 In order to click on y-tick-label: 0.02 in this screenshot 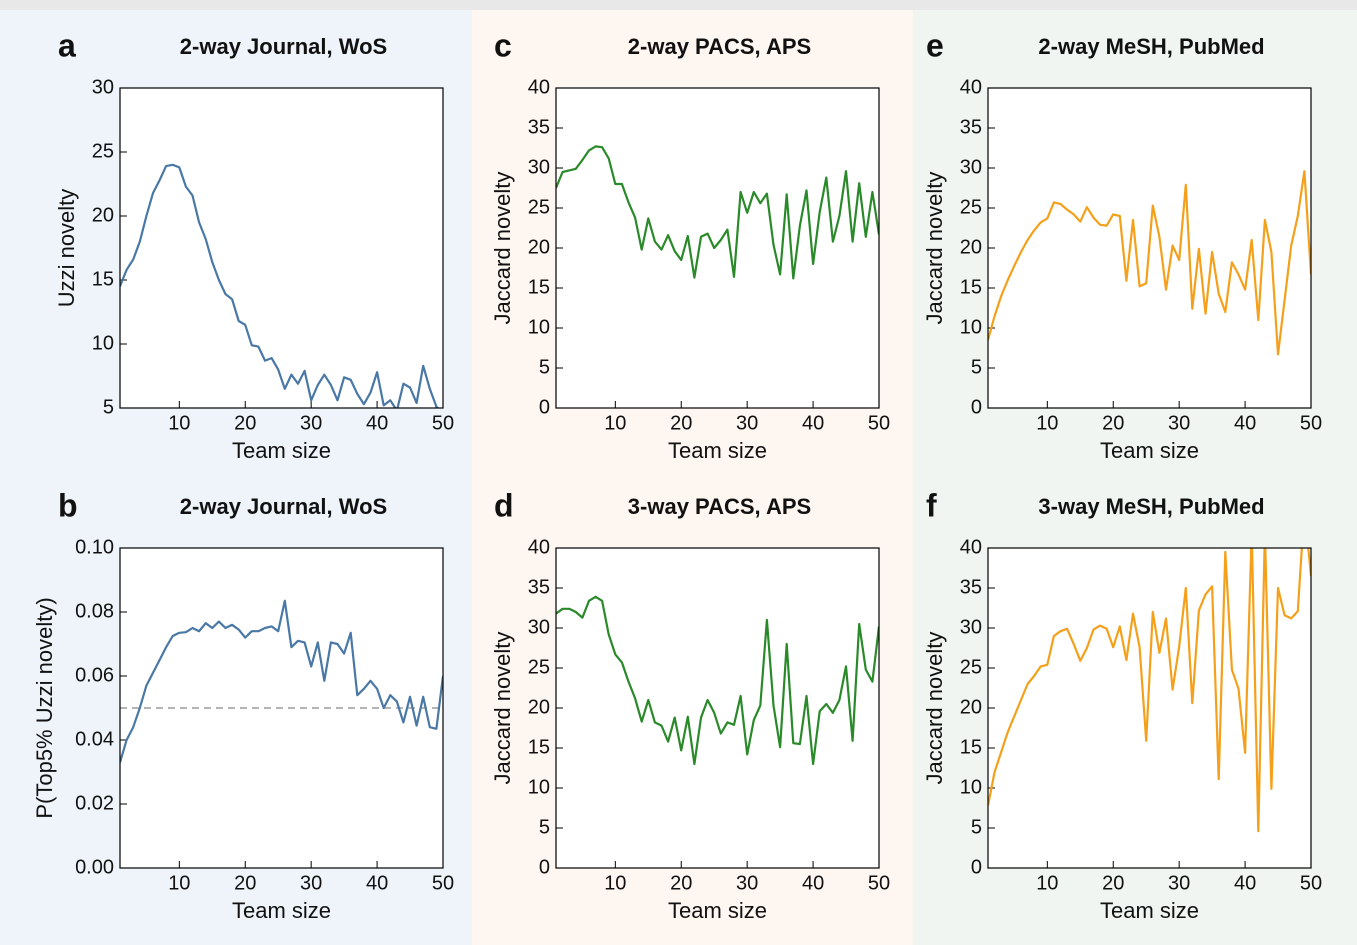, I will do `click(94, 803)`.